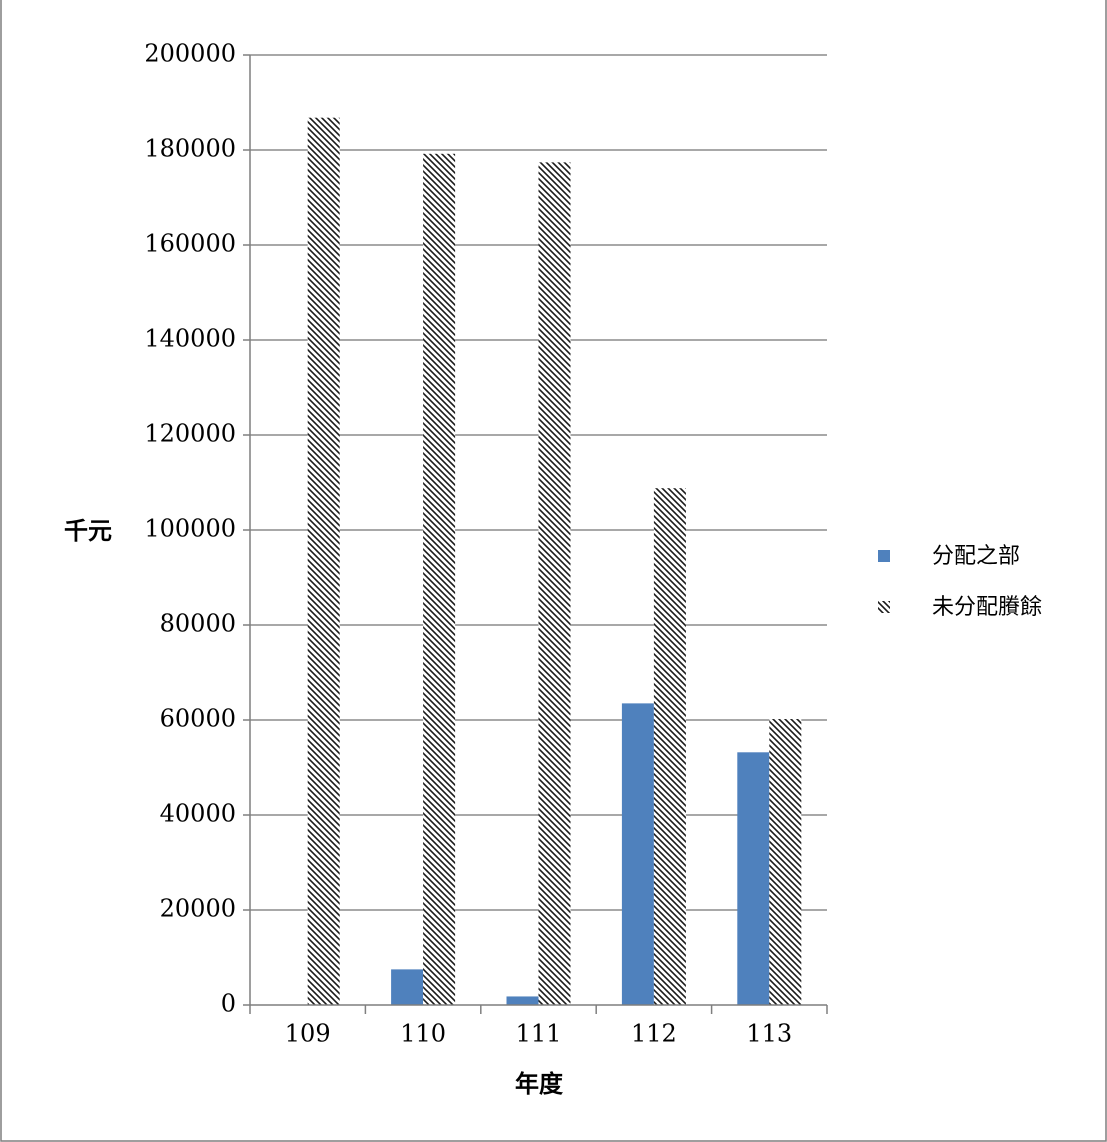 Image resolution: width=1107 pixels, height=1142 pixels. What do you see at coordinates (190, 149) in the screenshot?
I see `y-tick-label: 180000` at bounding box center [190, 149].